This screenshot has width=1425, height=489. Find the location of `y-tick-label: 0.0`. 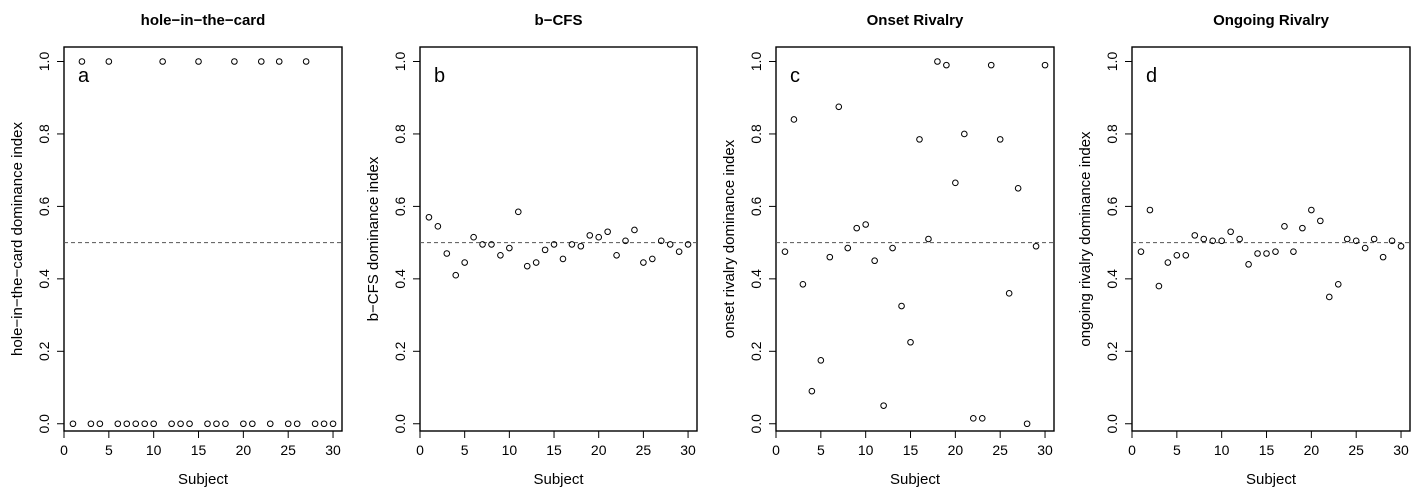

y-tick-label: 0.0 is located at coordinates (756, 424).